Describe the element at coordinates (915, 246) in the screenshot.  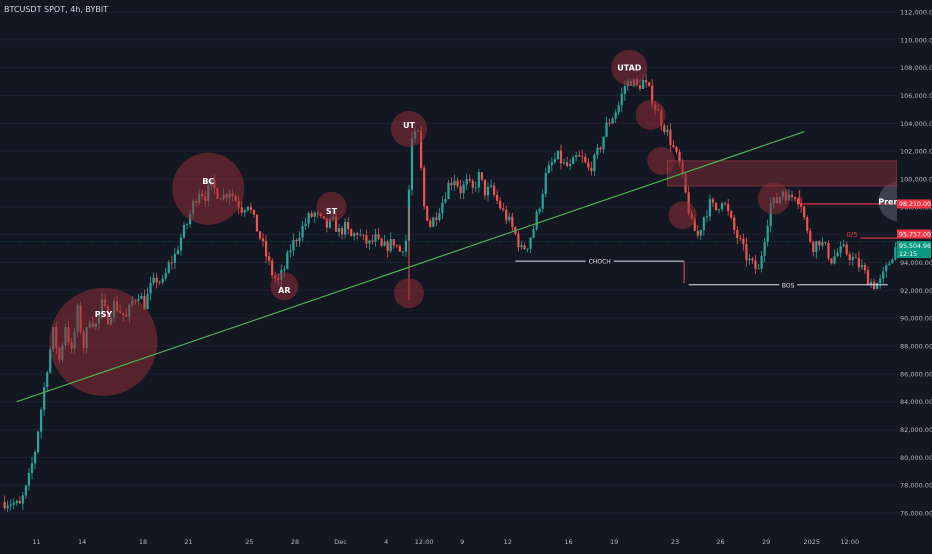
I see `price-tag-label: 95,504.96` at that location.